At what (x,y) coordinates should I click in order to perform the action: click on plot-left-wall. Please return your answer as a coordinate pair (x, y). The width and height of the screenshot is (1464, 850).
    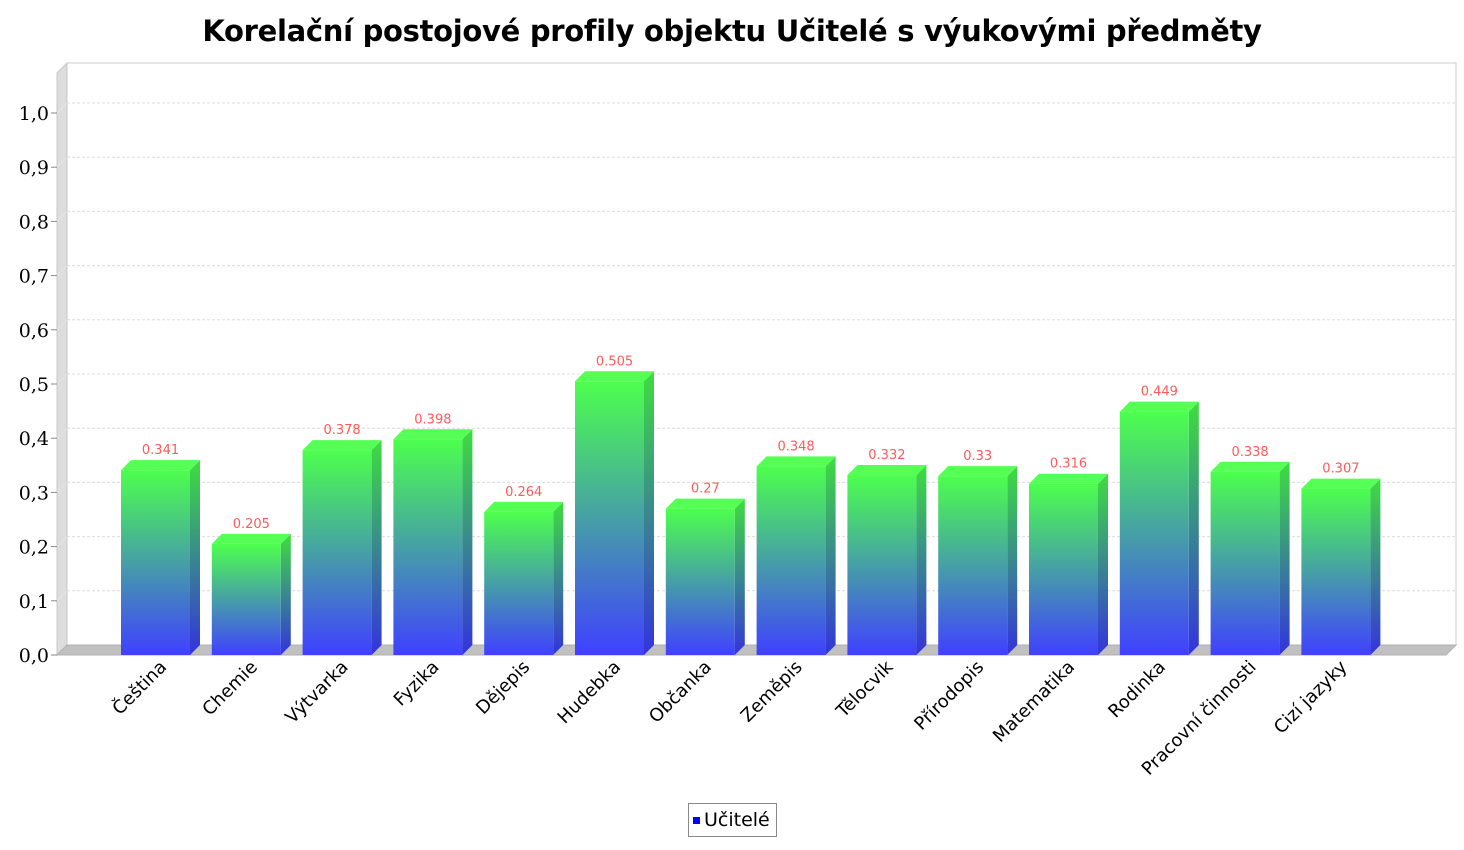
    Looking at the image, I should click on (62, 359).